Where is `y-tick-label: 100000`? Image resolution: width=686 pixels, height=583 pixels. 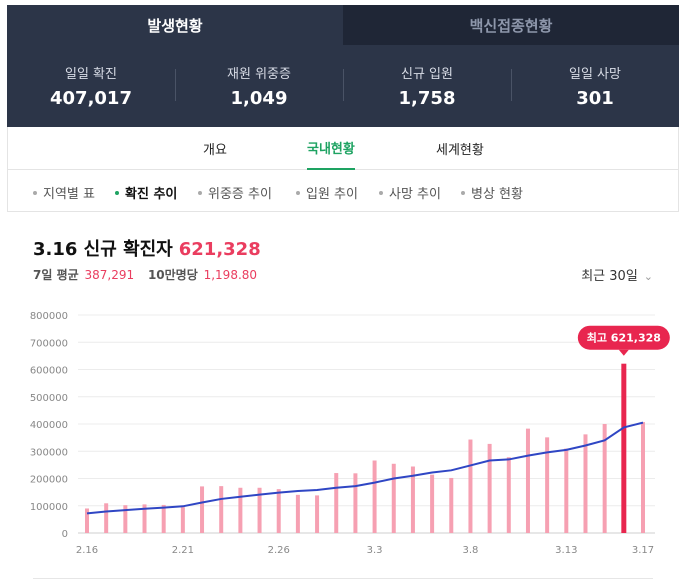 y-tick-label: 100000 is located at coordinates (49, 507).